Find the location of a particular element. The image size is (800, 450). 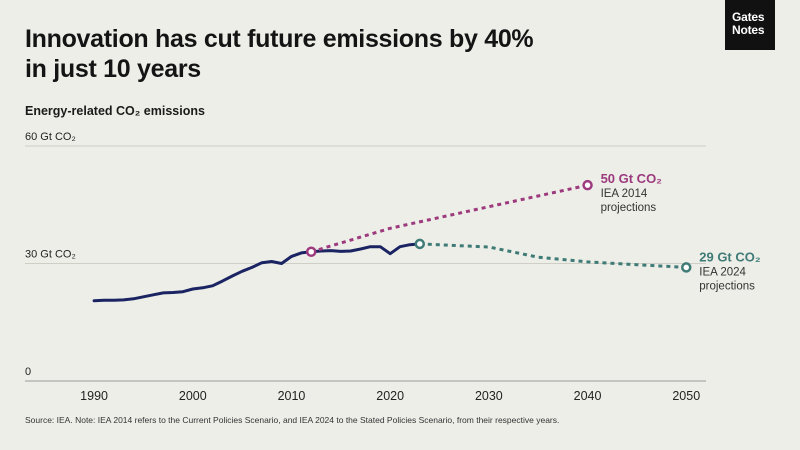

x-tick-label: 2010 is located at coordinates (292, 396).